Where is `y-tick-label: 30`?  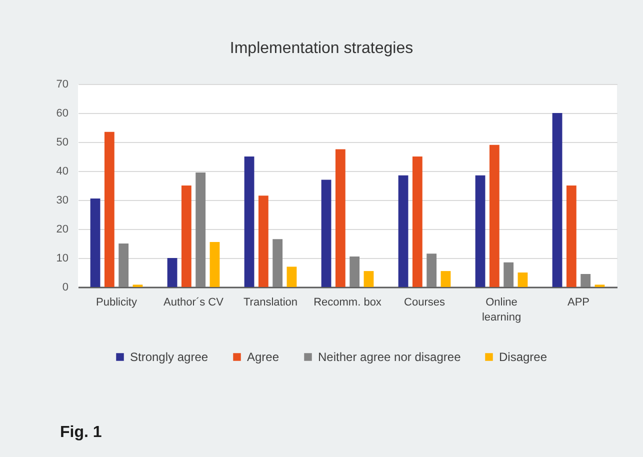 y-tick-label: 30 is located at coordinates (62, 200).